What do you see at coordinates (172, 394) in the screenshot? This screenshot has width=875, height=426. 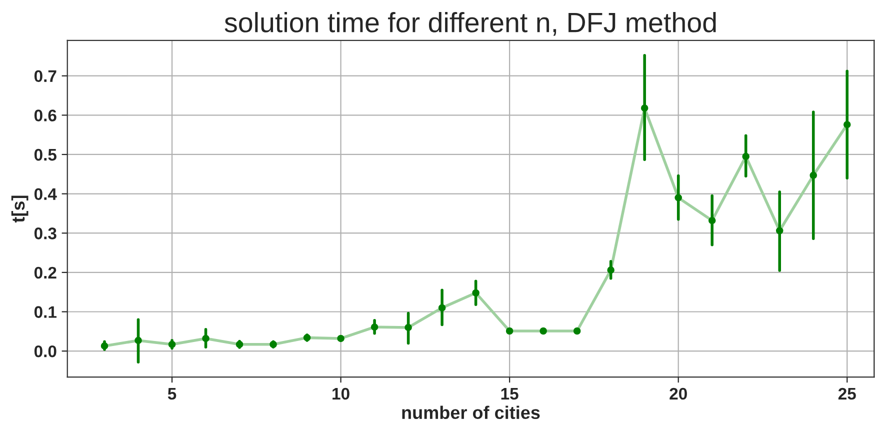 I see `x-tick-label: 5` at bounding box center [172, 394].